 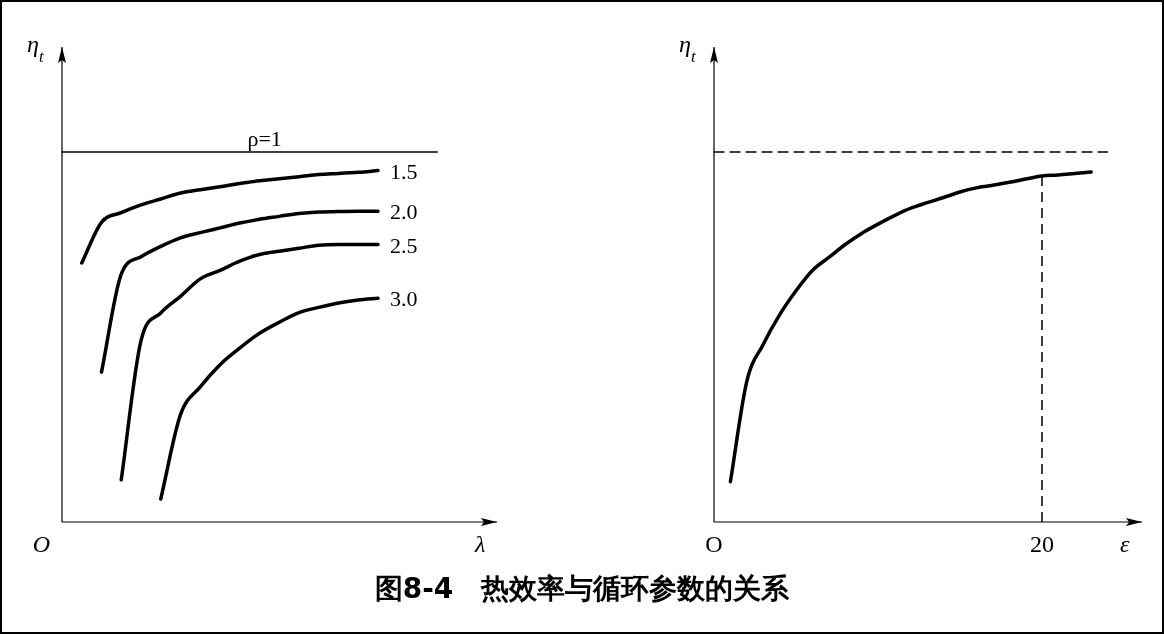 I want to click on series-label: 2.5, so click(x=404, y=245).